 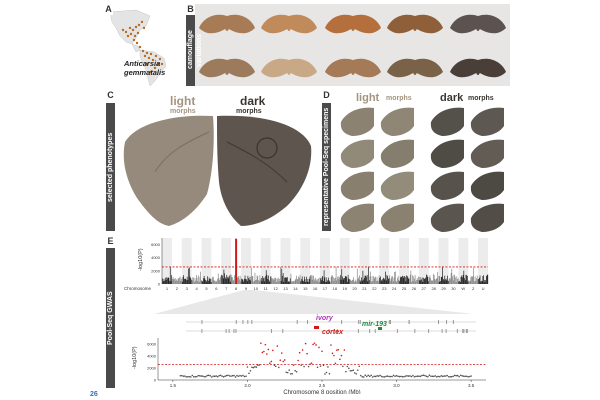 I want to click on chromosome-label: 21, so click(x=364, y=288).